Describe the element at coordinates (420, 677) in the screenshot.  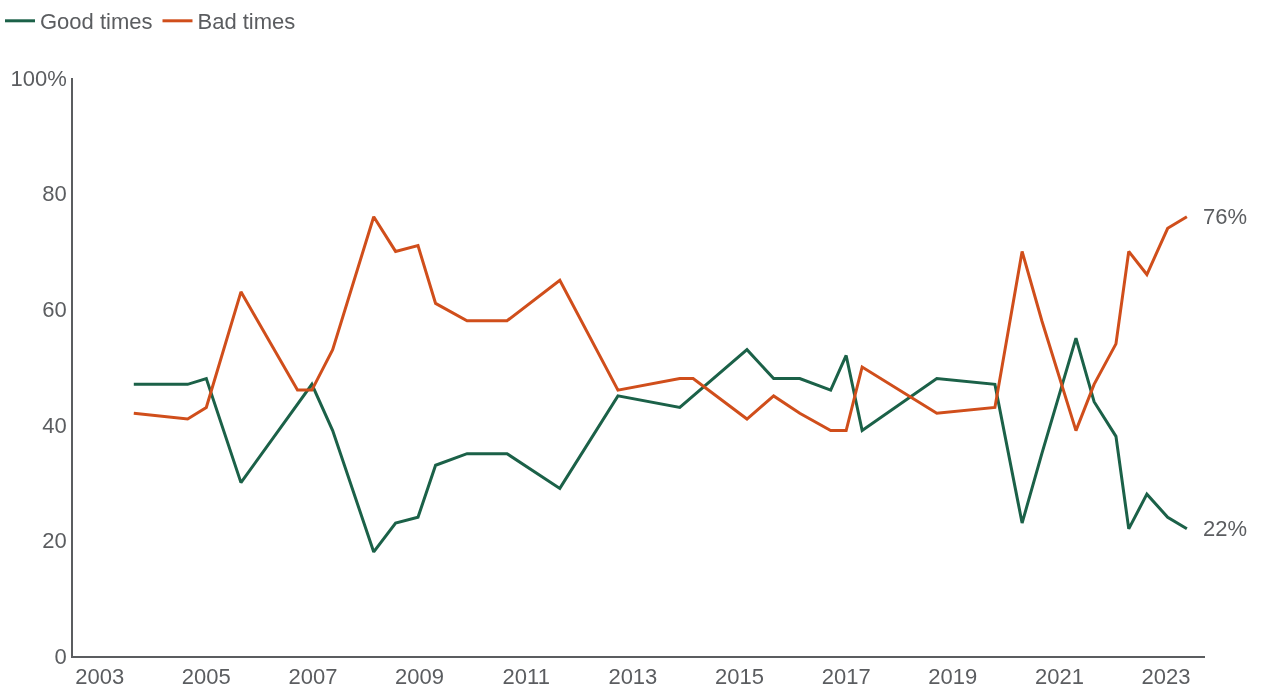
I see `x-tick-label: 2009` at that location.